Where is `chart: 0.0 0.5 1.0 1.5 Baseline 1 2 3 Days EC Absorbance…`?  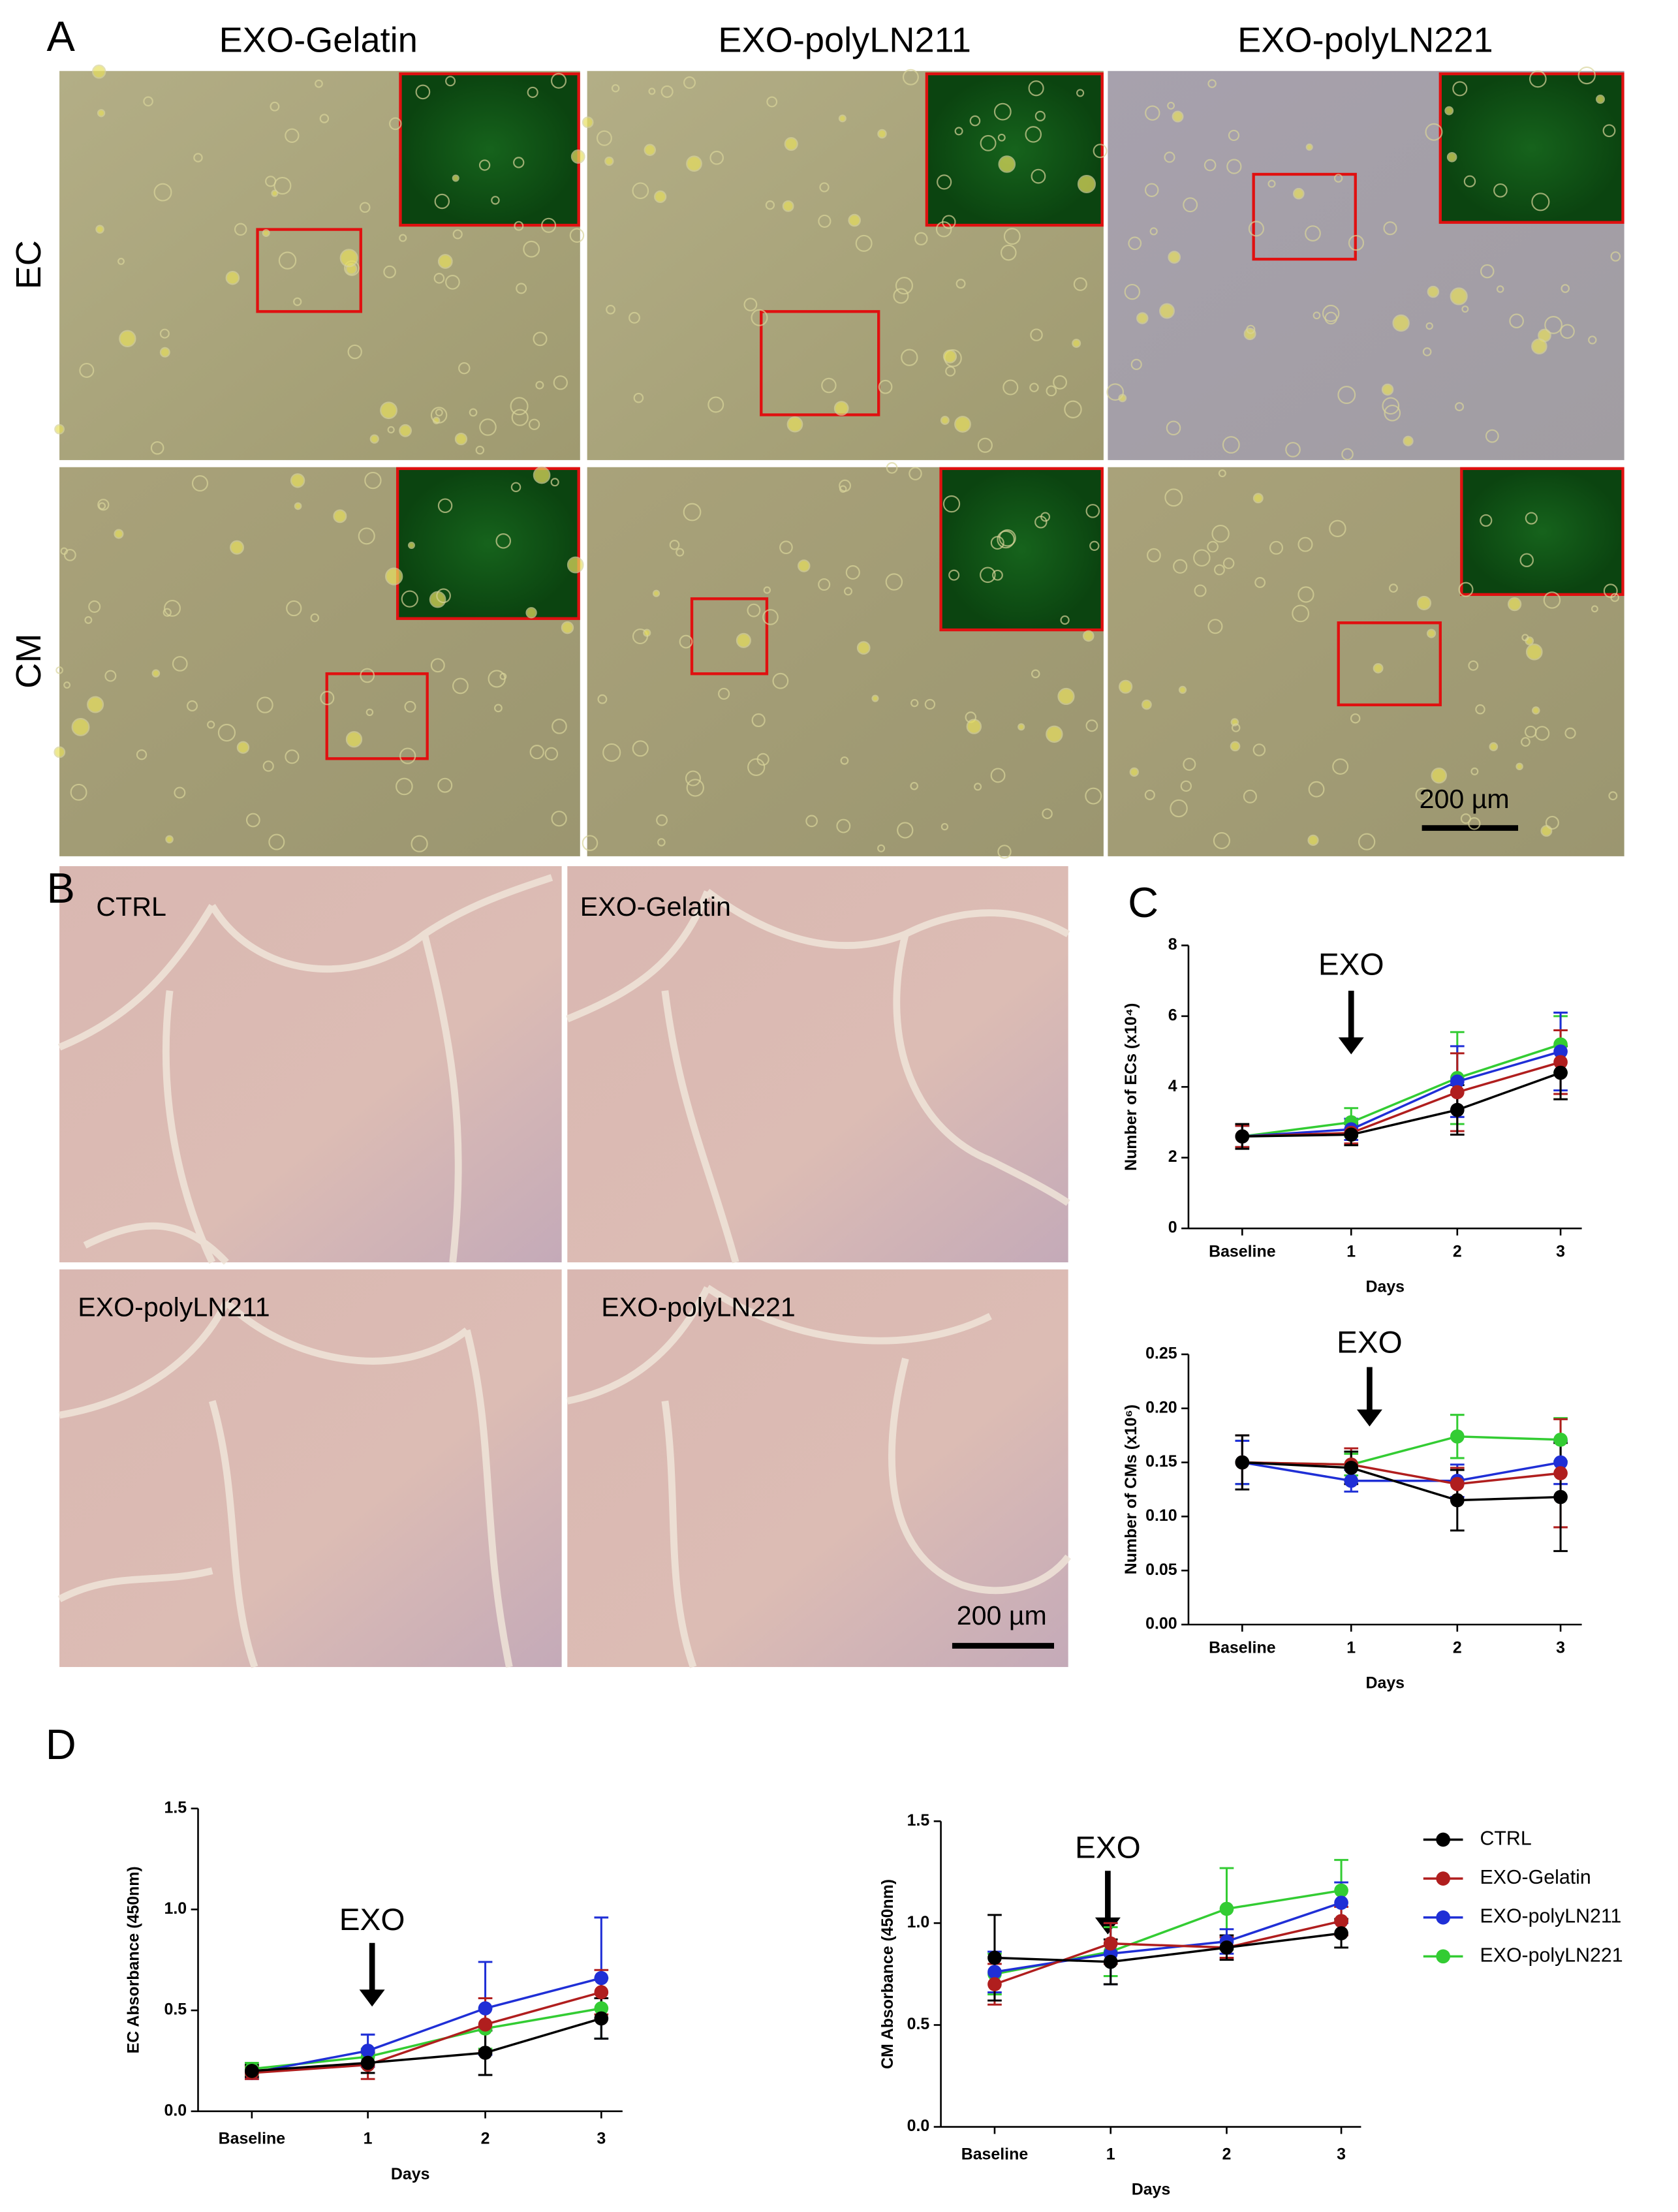
chart: 0.0 0.5 1.0 1.5 Baseline 1 2 3 Days EC Absorbance… is located at coordinates (374, 1990).